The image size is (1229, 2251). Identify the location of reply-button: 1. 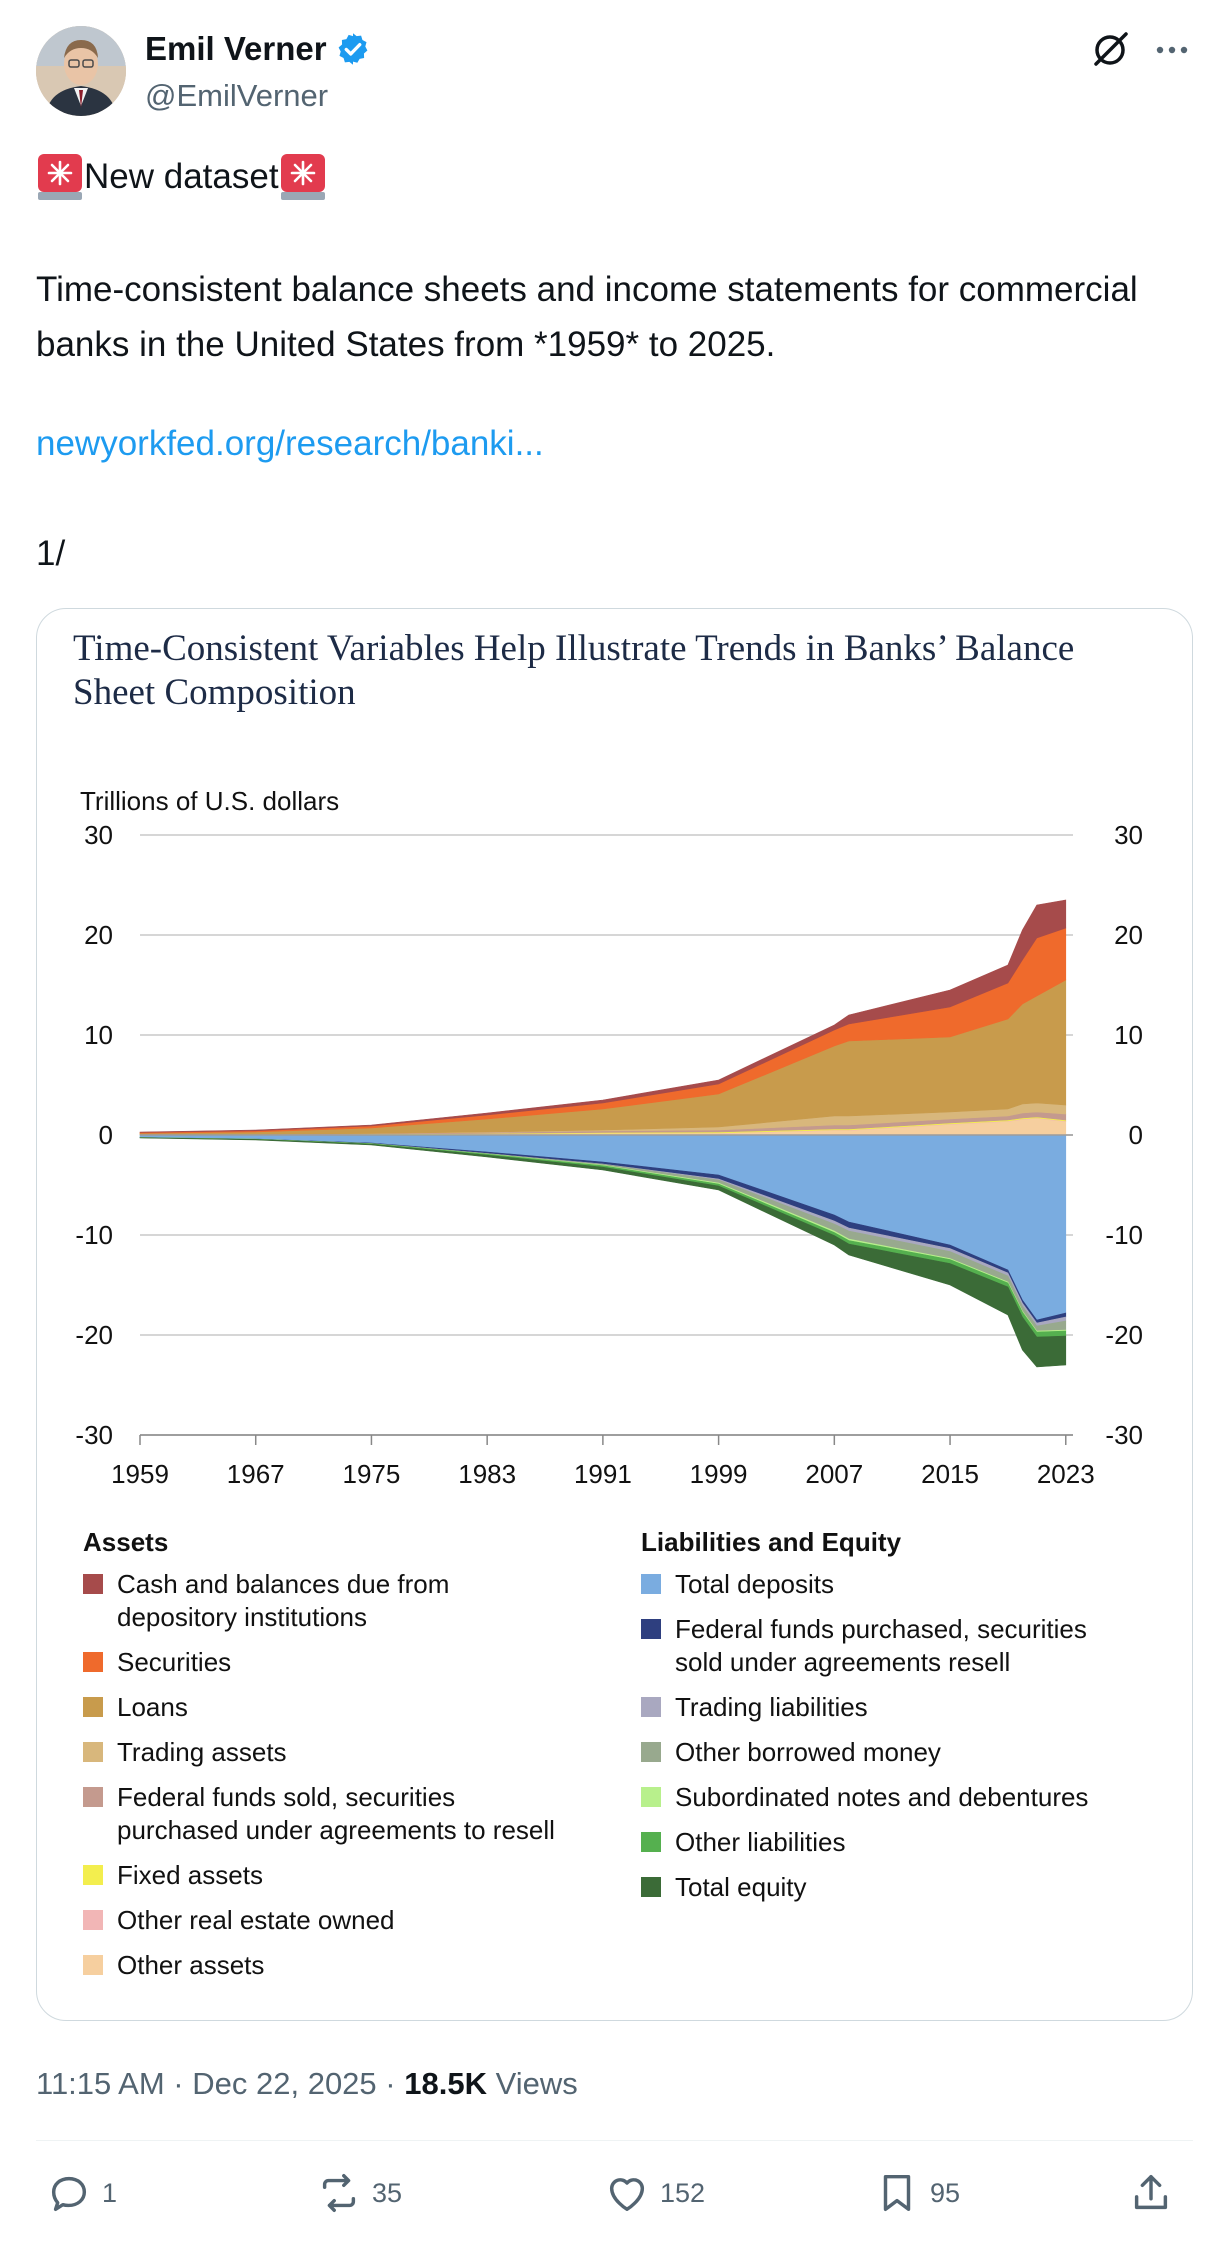
(81, 2193).